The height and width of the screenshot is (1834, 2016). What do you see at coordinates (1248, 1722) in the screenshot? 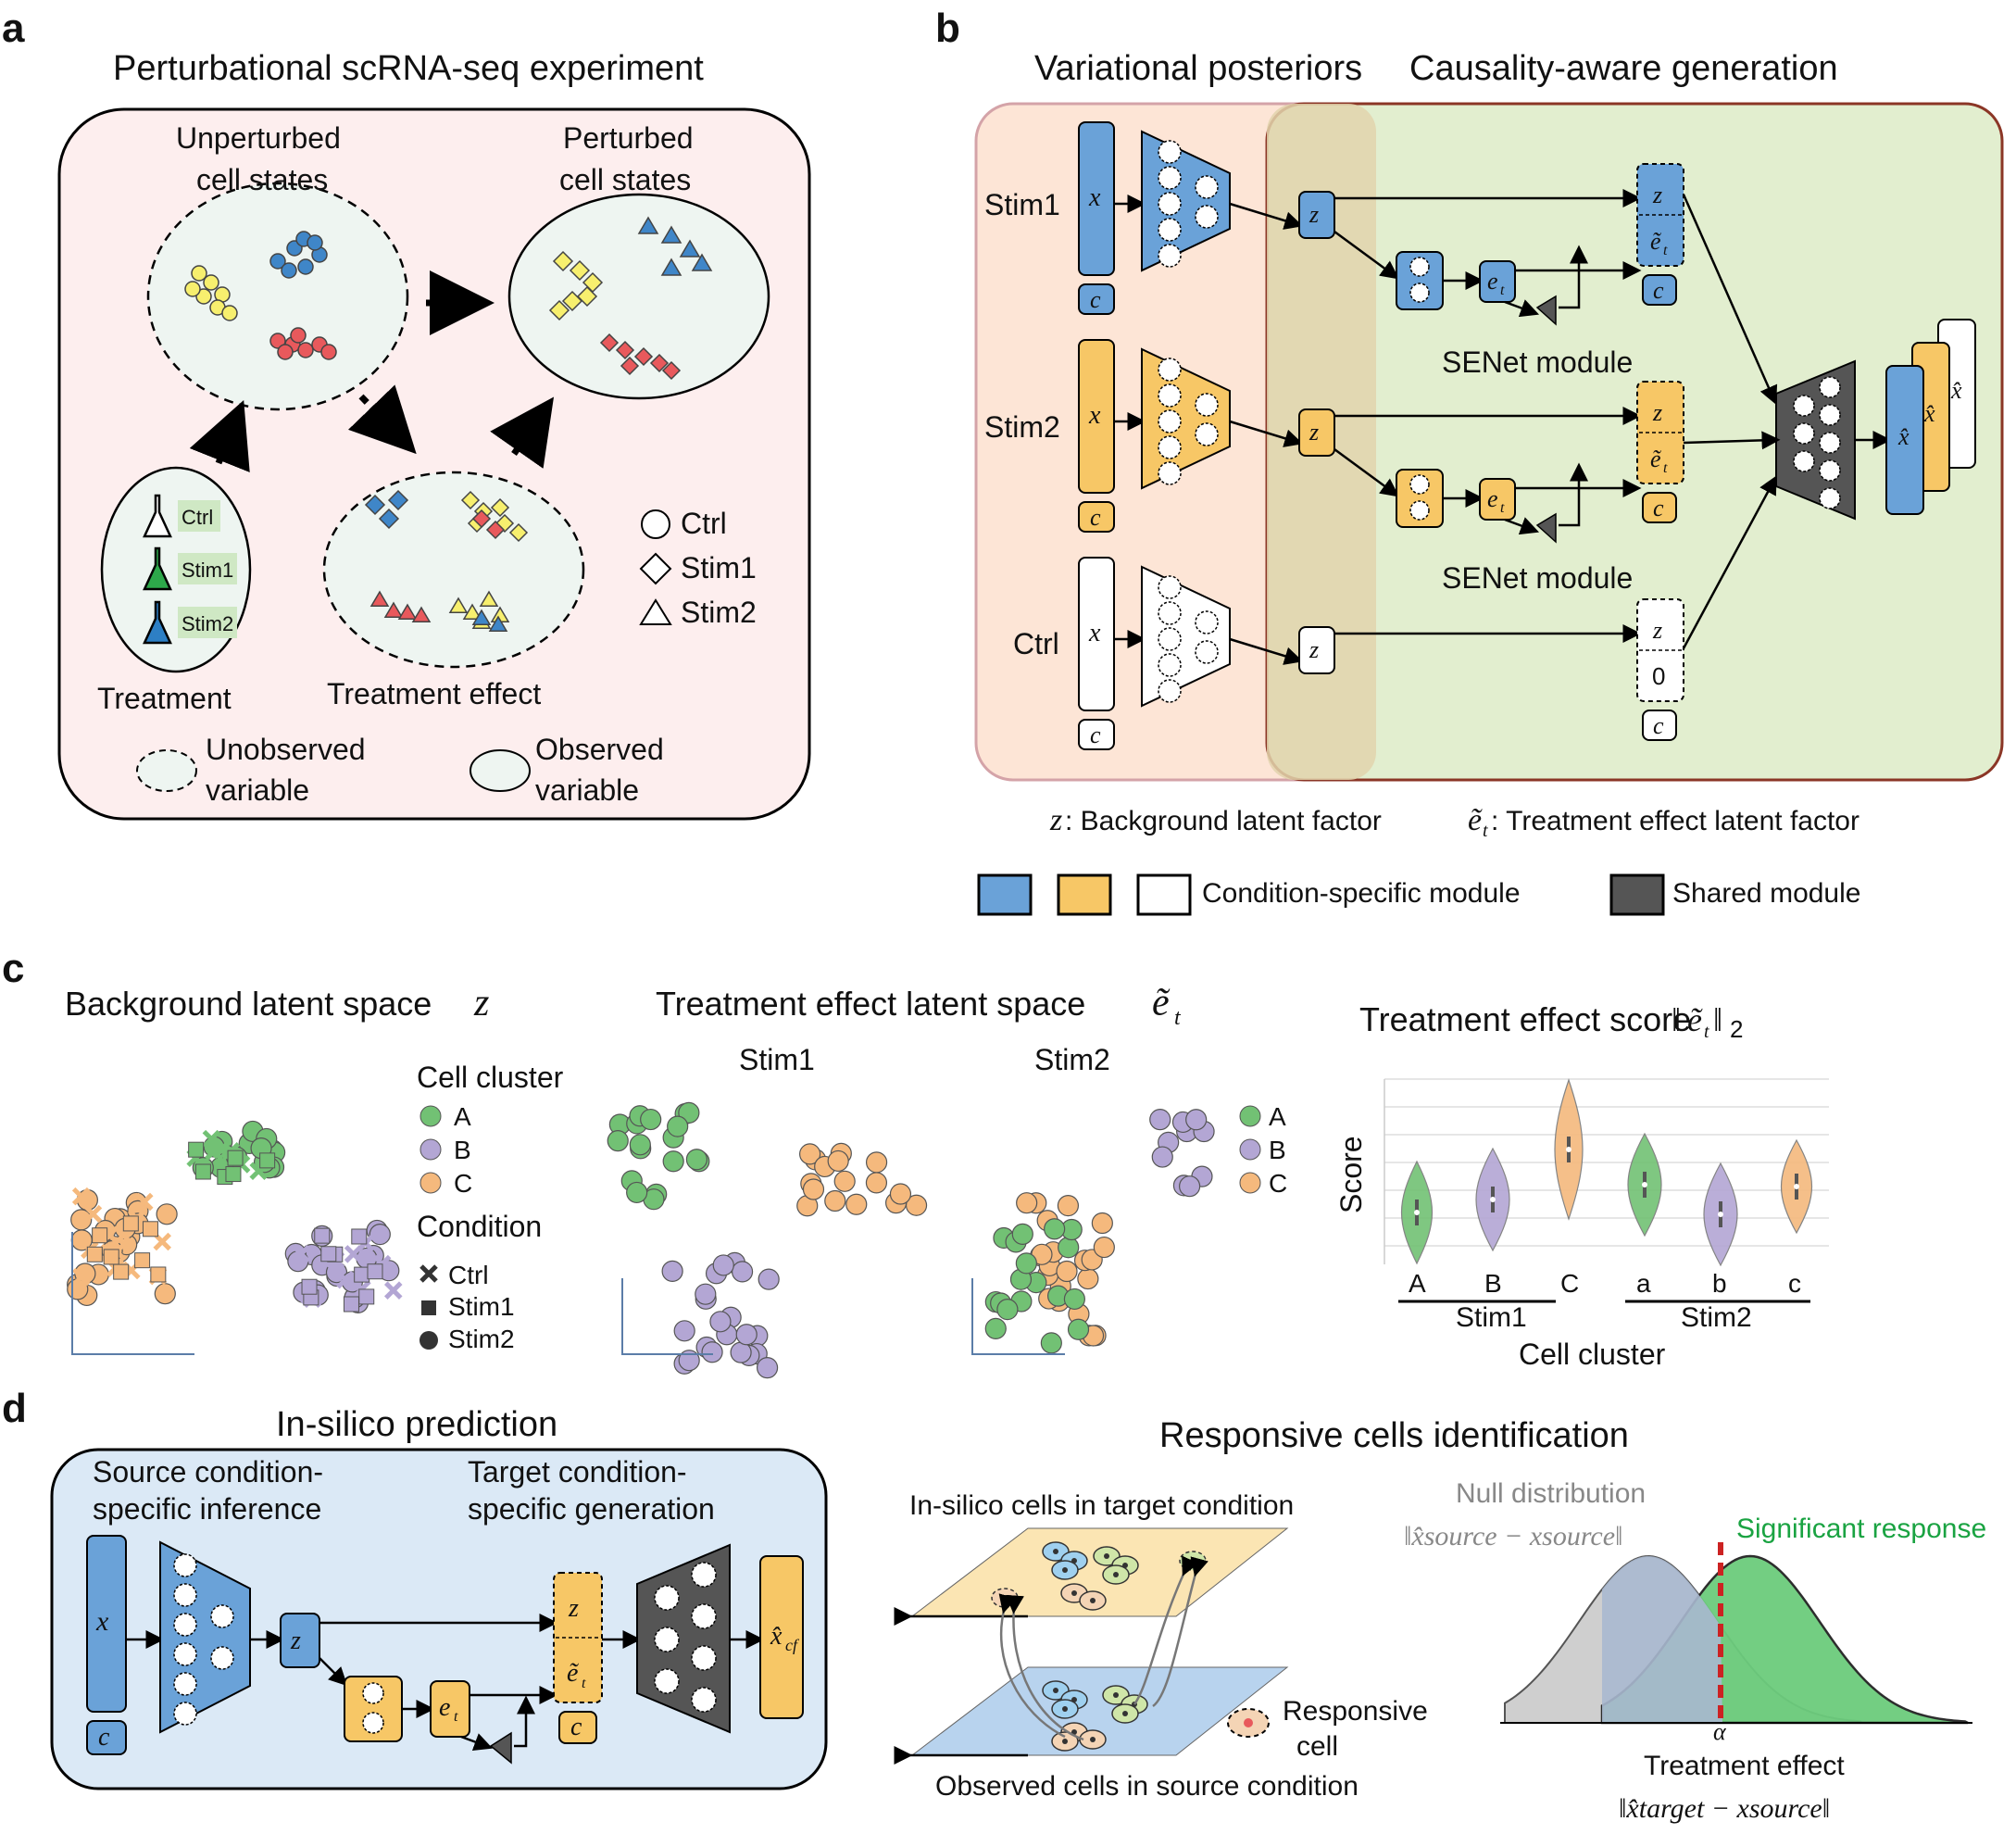
I see `responsive-cell-nucleus` at bounding box center [1248, 1722].